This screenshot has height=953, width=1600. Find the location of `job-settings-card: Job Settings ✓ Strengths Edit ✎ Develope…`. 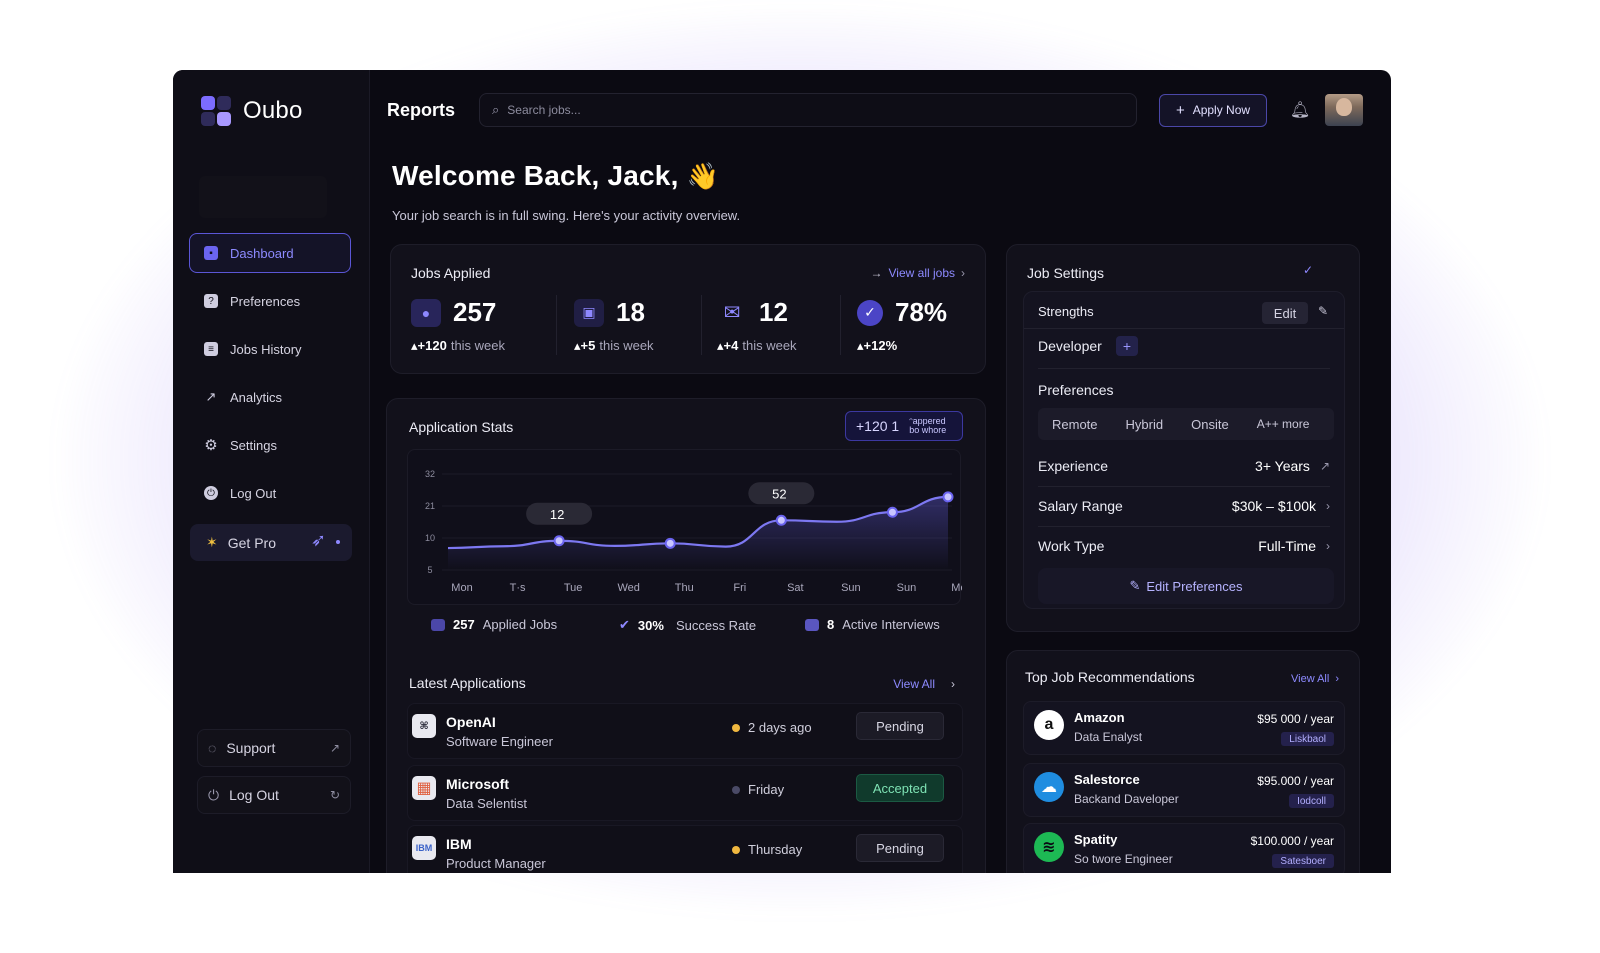

job-settings-card: Job Settings ✓ Strengths Edit ✎ Develope… is located at coordinates (1183, 438).